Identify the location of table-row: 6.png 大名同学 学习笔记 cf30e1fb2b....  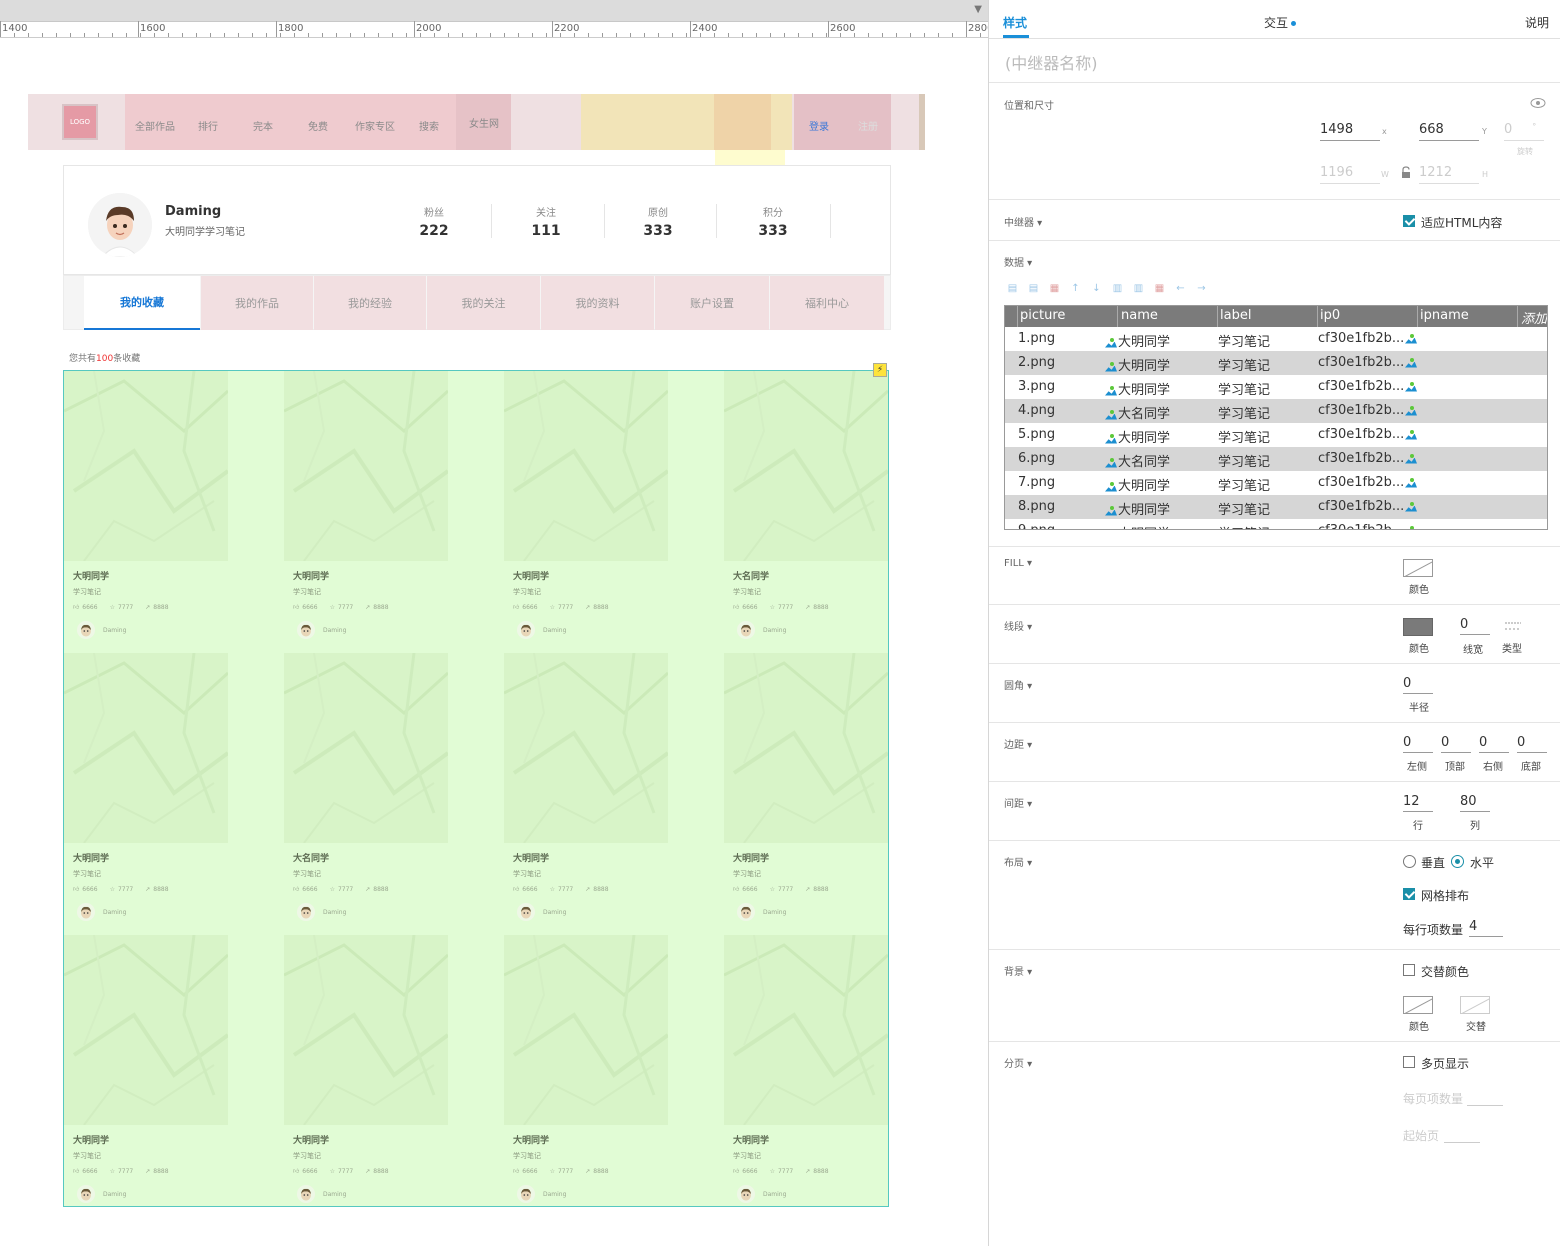
(1276, 459).